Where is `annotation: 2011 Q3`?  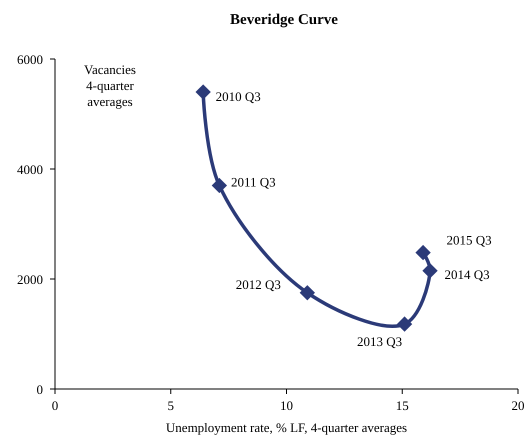
annotation: 2011 Q3 is located at coordinates (253, 182).